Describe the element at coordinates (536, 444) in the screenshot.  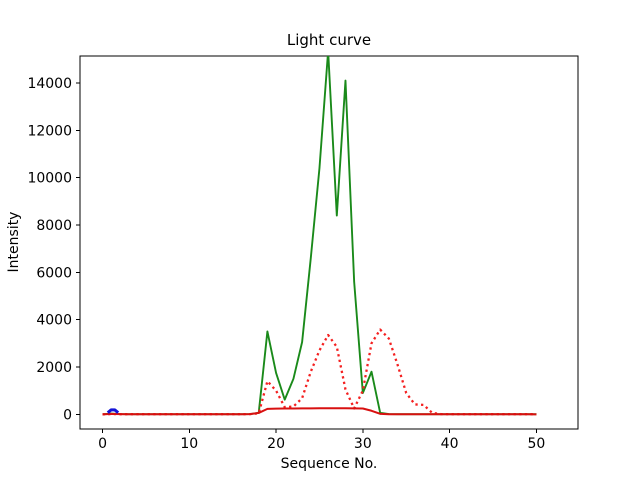
I see `x-tick-label: 50` at that location.